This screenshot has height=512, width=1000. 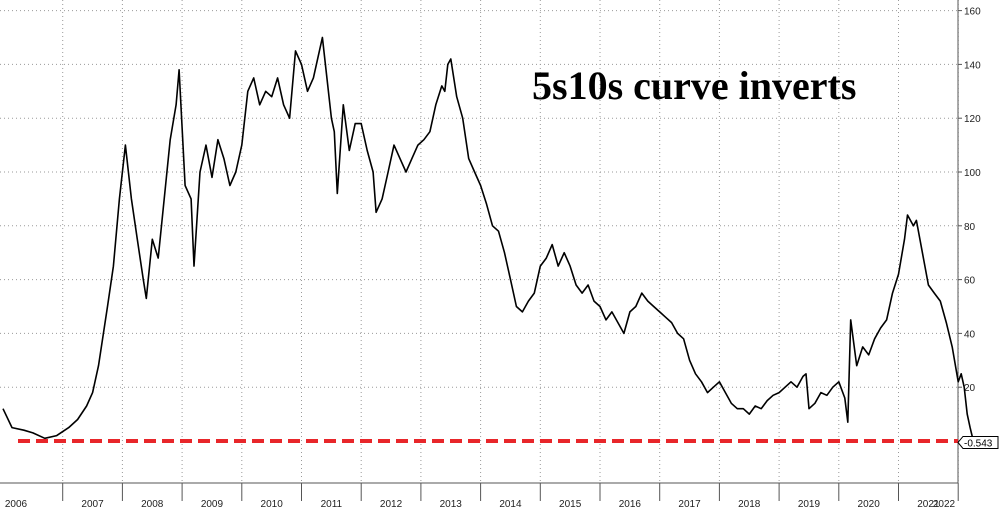 I want to click on y-tick-labels: 20 40 60 80 100 120 140 160, so click(x=969, y=200).